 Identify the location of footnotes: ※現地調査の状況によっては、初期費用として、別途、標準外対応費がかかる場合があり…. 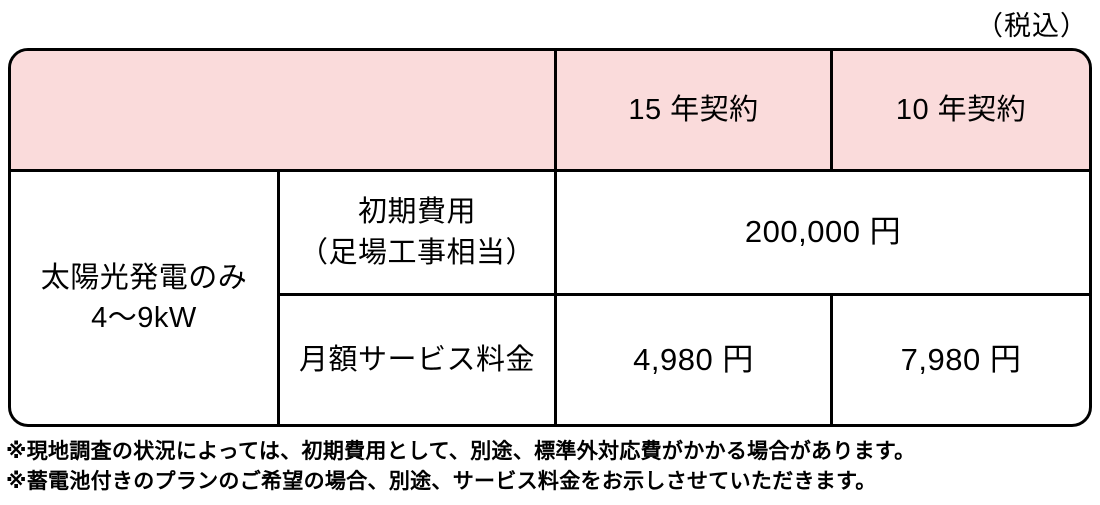
(460, 467).